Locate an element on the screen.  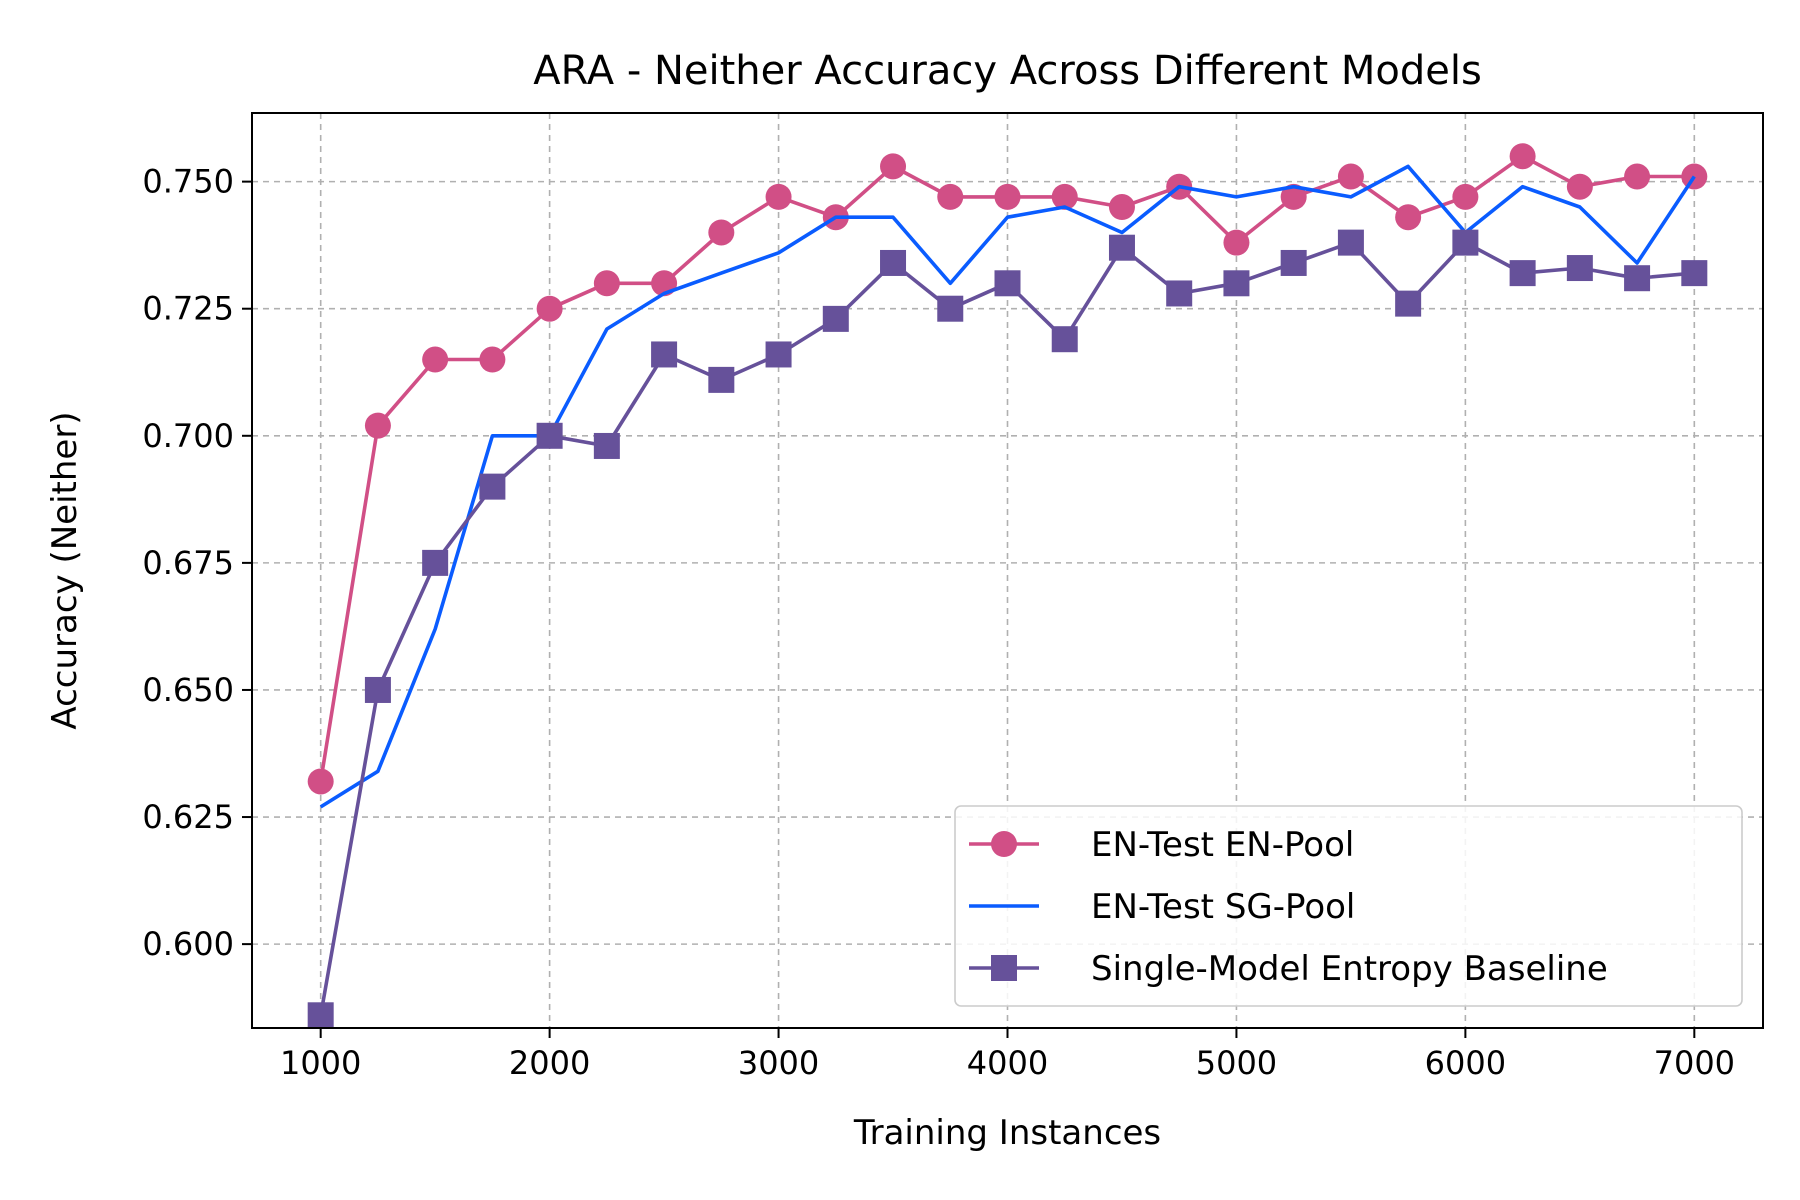
x-tick-label: 3000 is located at coordinates (778, 1063).